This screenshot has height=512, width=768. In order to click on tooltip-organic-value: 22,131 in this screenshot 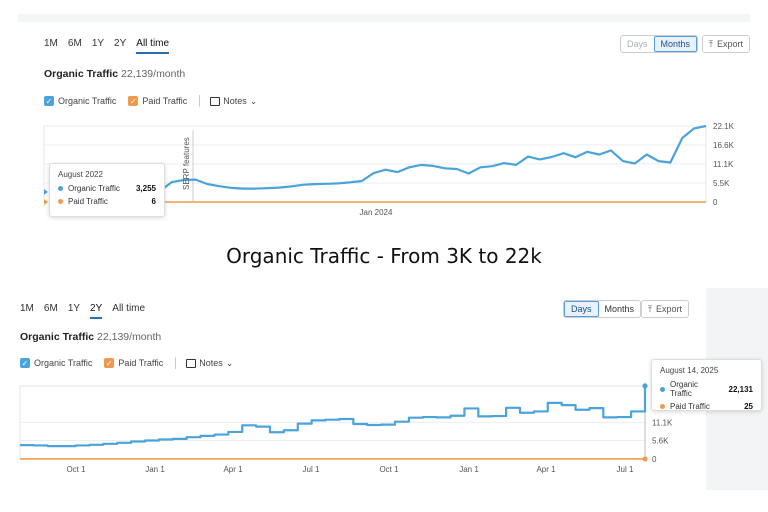, I will do `click(740, 389)`.